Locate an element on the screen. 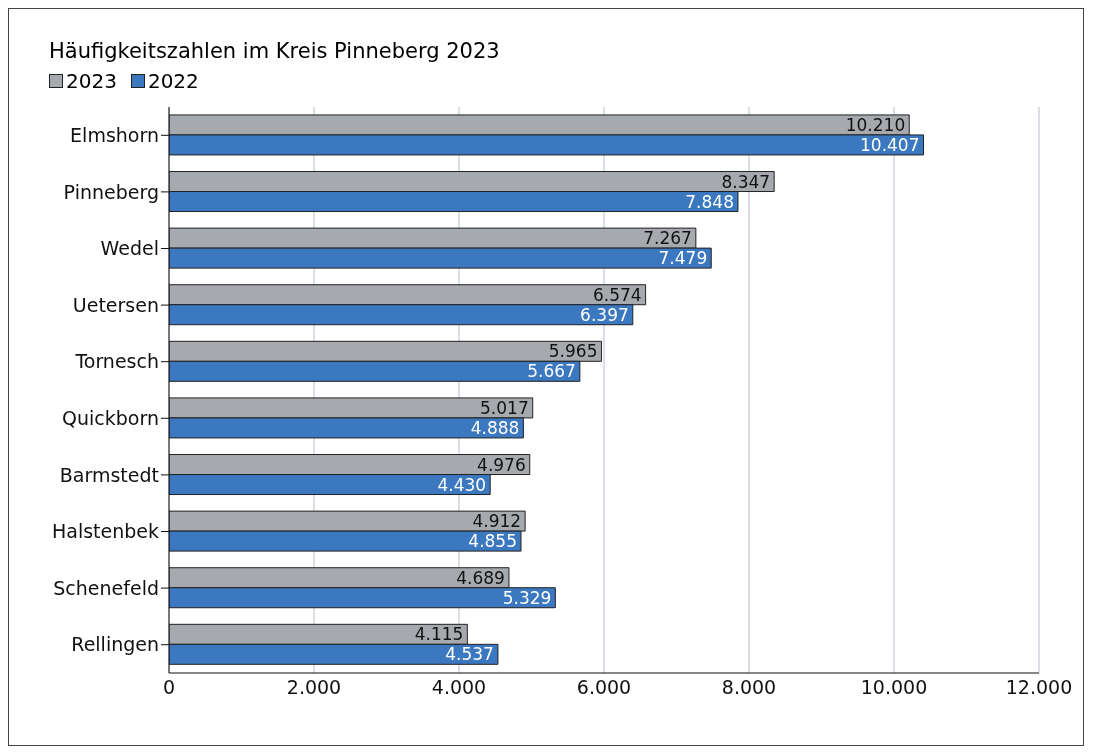  data-label: 6.574 is located at coordinates (617, 294).